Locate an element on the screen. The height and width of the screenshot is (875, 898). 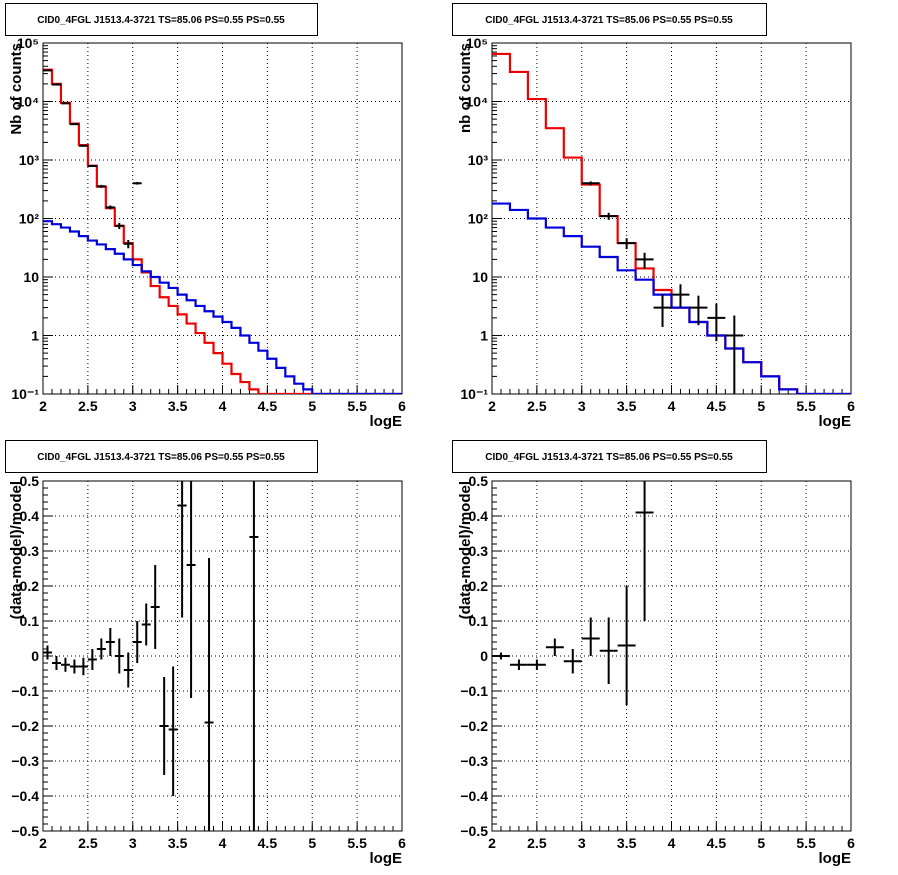
y-tick-label: 1 is located at coordinates (35, 336).